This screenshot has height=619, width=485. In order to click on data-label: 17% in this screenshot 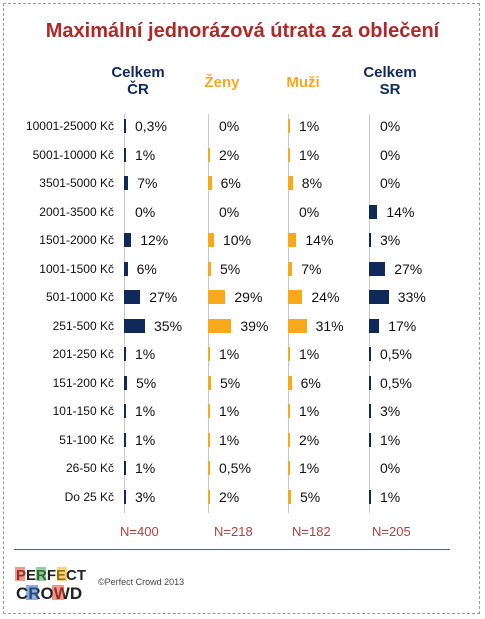, I will do `click(402, 325)`.